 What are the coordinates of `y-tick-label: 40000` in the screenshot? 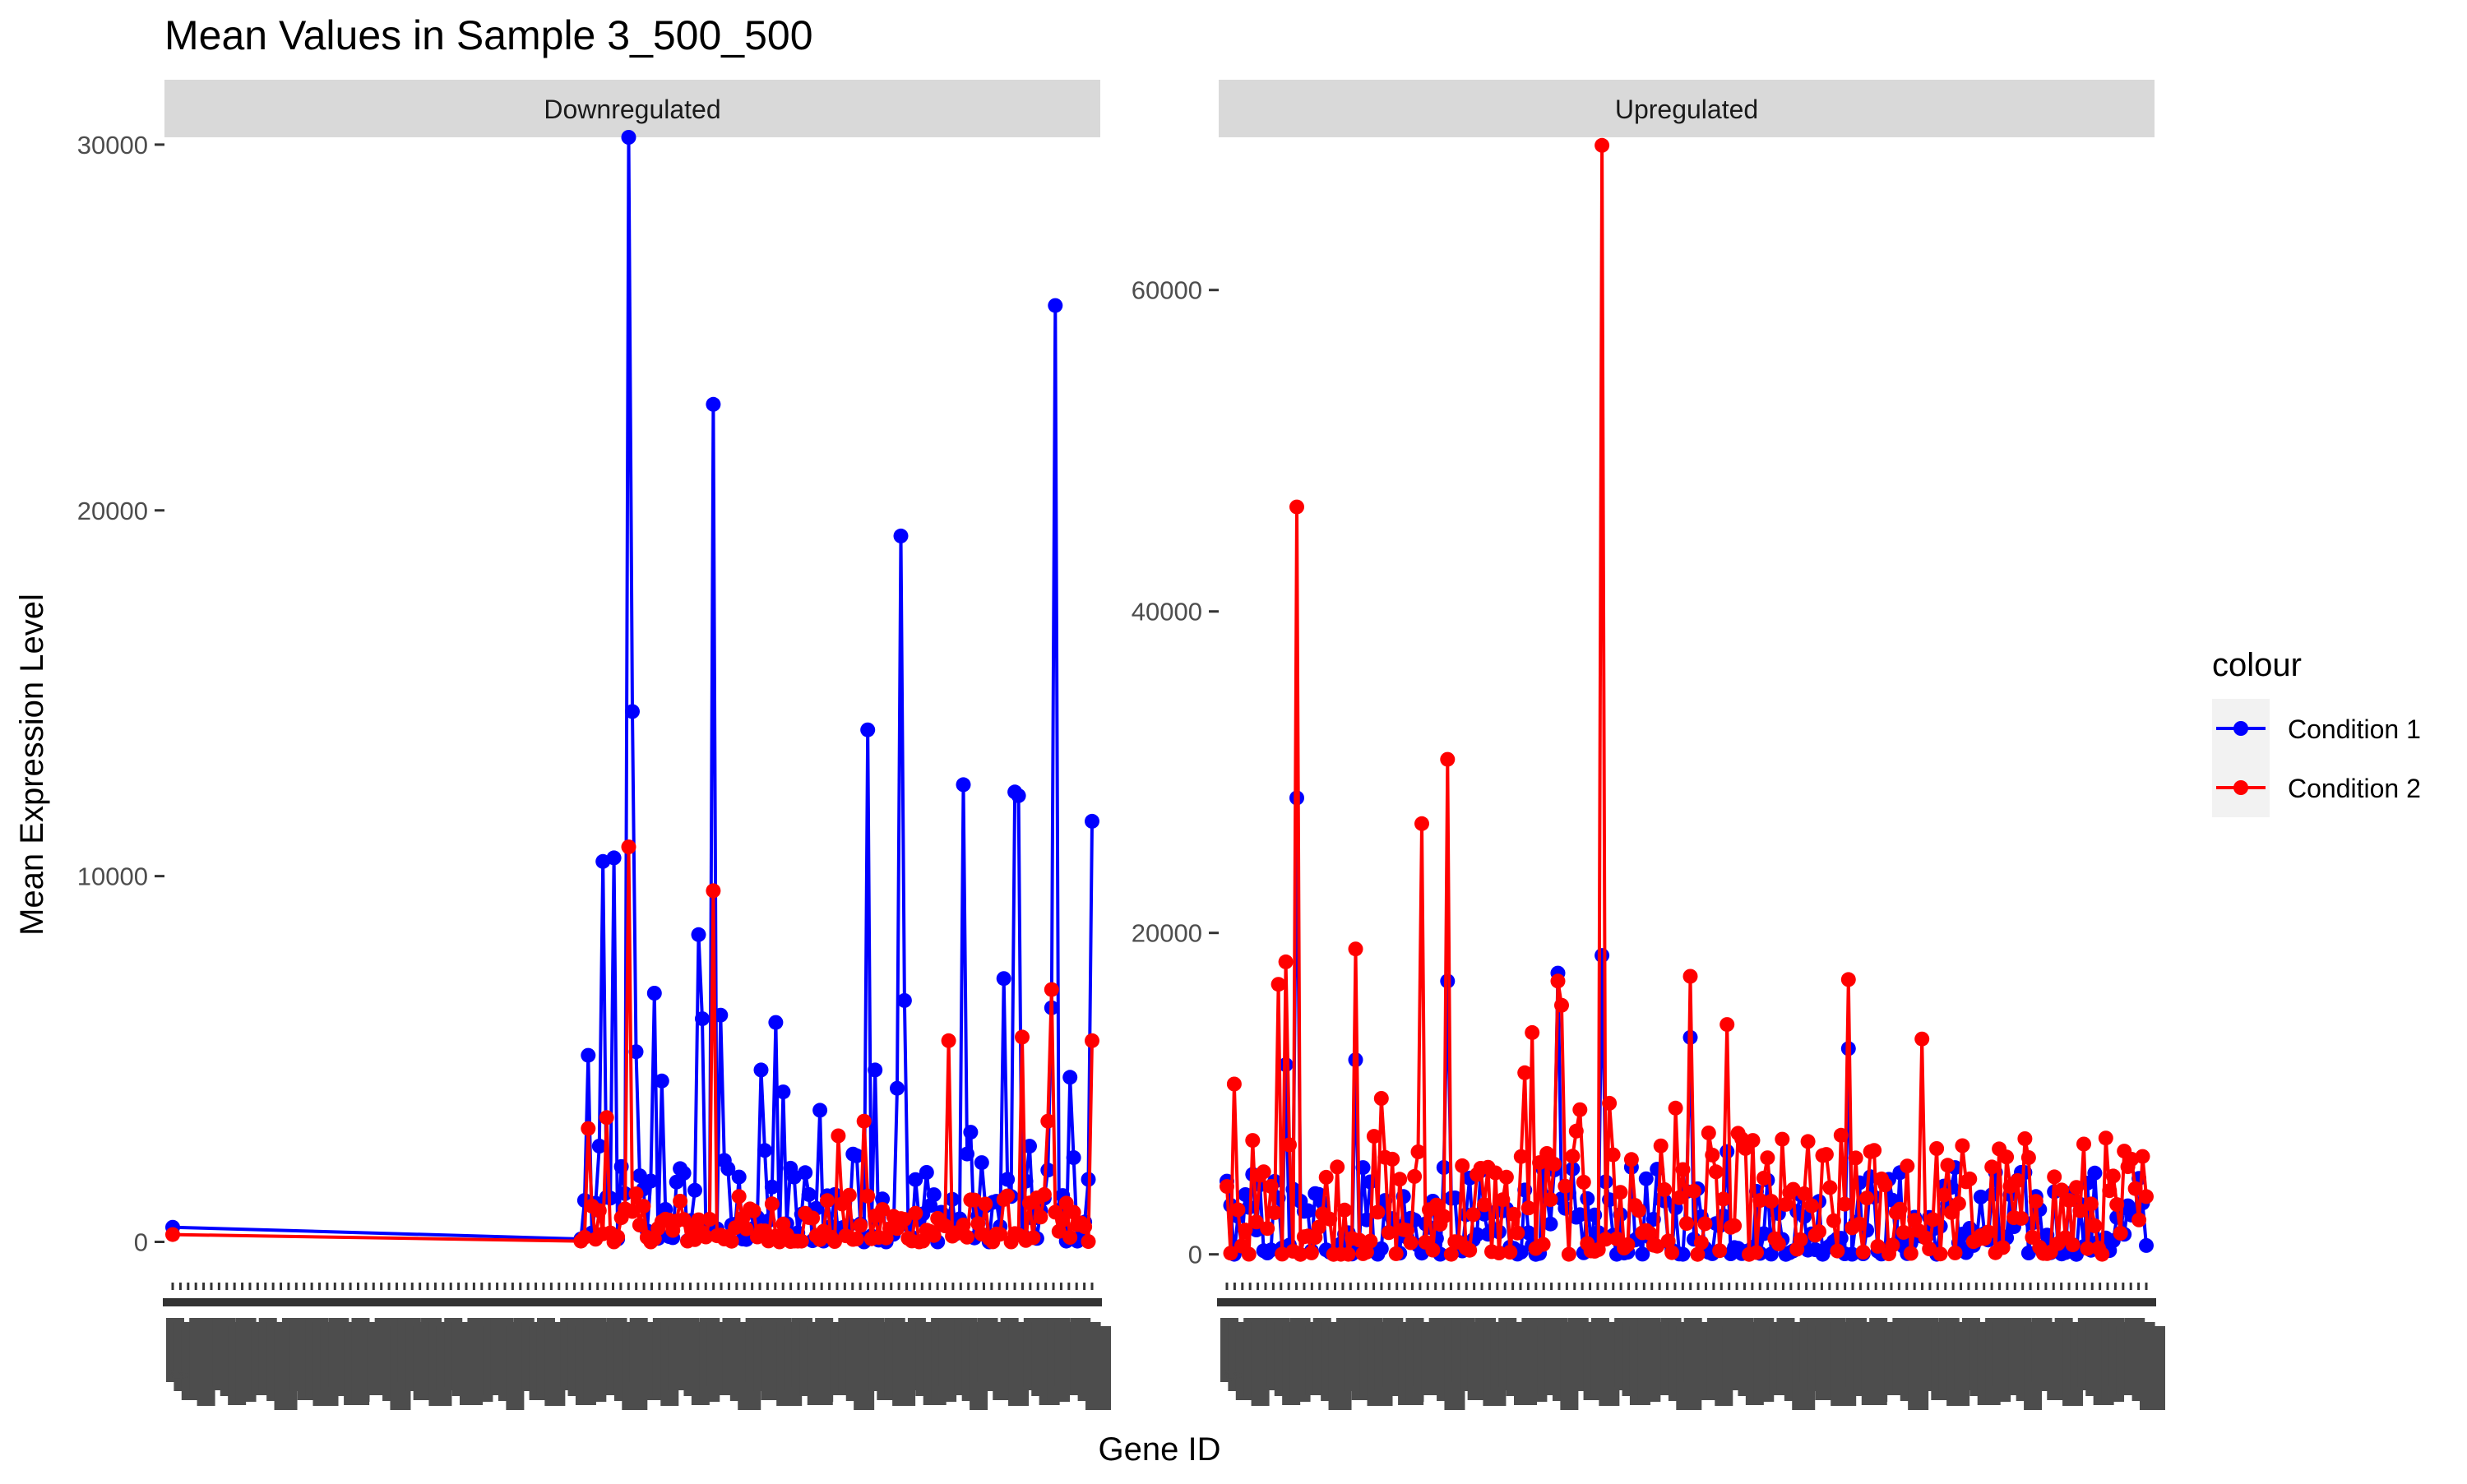 It's located at (1167, 612).